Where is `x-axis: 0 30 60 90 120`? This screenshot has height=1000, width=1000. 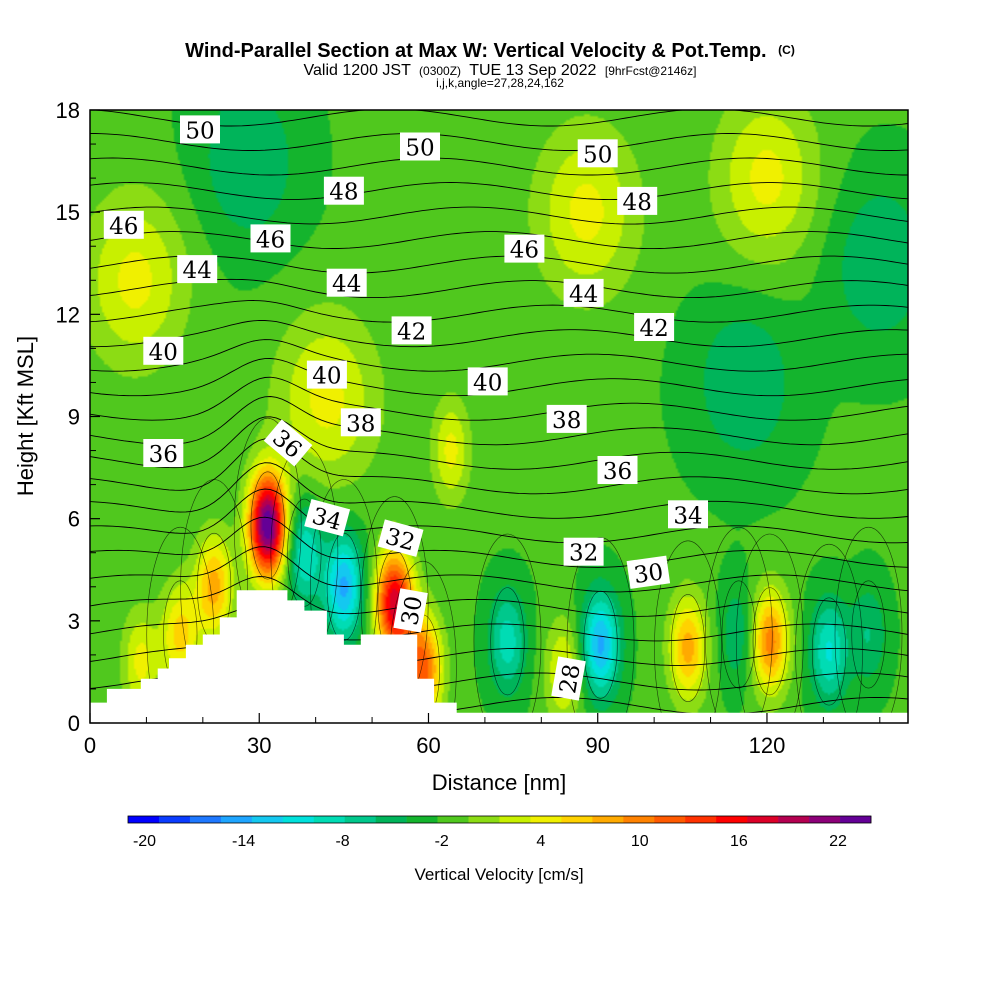
x-axis: 0 30 60 90 120 is located at coordinates (482, 735).